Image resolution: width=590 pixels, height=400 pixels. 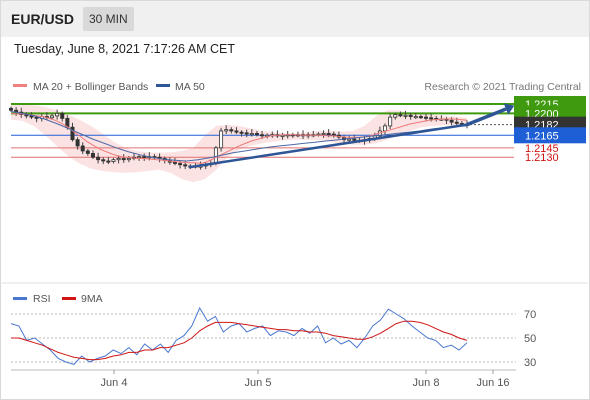 What do you see at coordinates (530, 315) in the screenshot?
I see `rsi-tick-70: 70` at bounding box center [530, 315].